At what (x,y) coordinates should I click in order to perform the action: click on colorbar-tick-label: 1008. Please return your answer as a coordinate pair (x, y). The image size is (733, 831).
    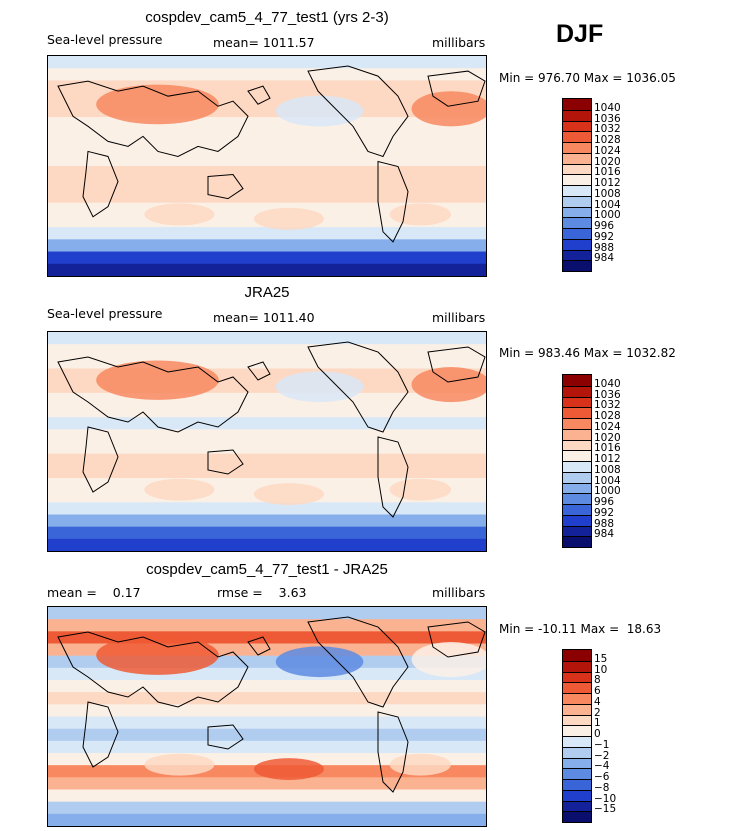
    Looking at the image, I should click on (607, 469).